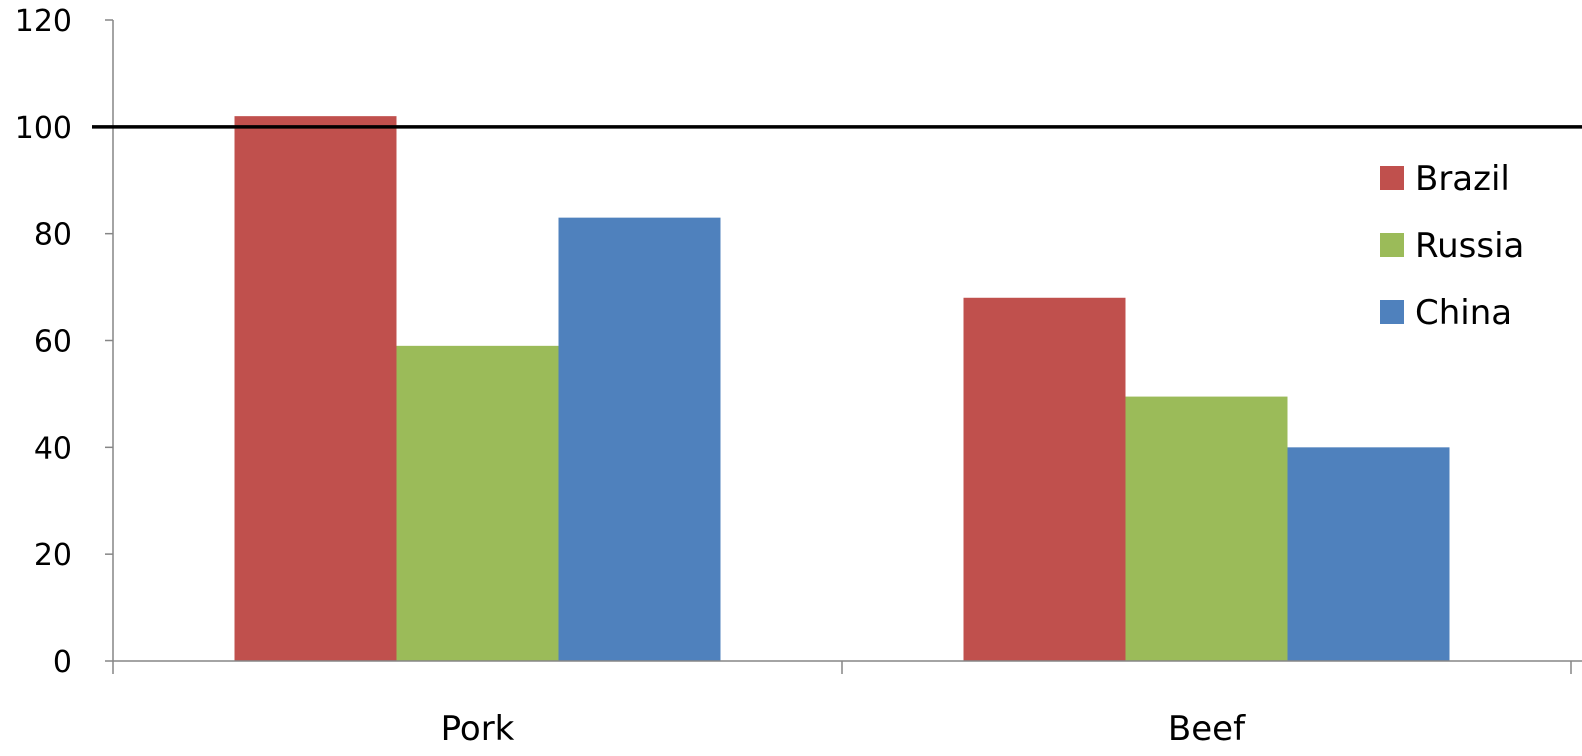 Image resolution: width=1582 pixels, height=756 pixels. Describe the element at coordinates (477, 503) in the screenshot. I see `bar-russia-pork` at that location.